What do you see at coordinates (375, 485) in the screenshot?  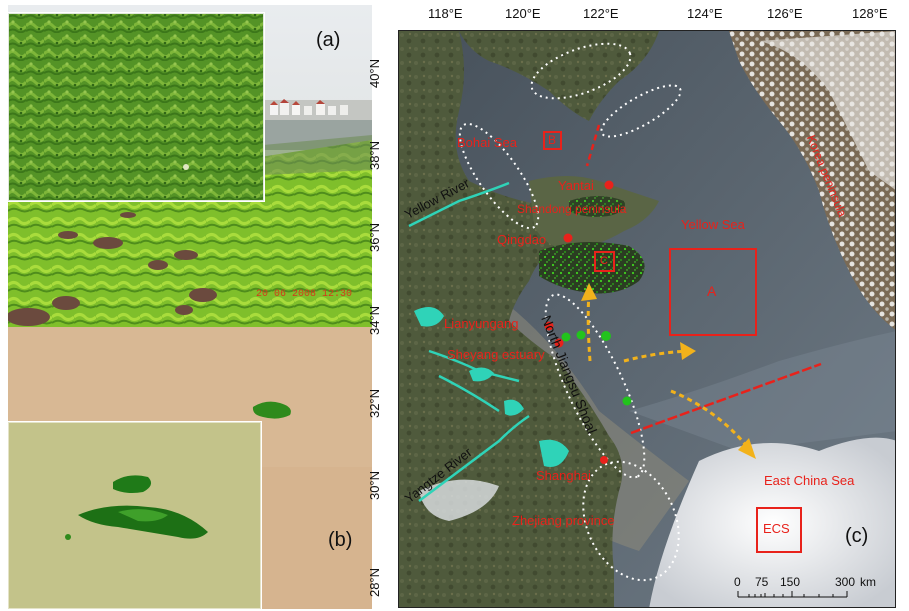 I see `lat-tick: 30°N` at bounding box center [375, 485].